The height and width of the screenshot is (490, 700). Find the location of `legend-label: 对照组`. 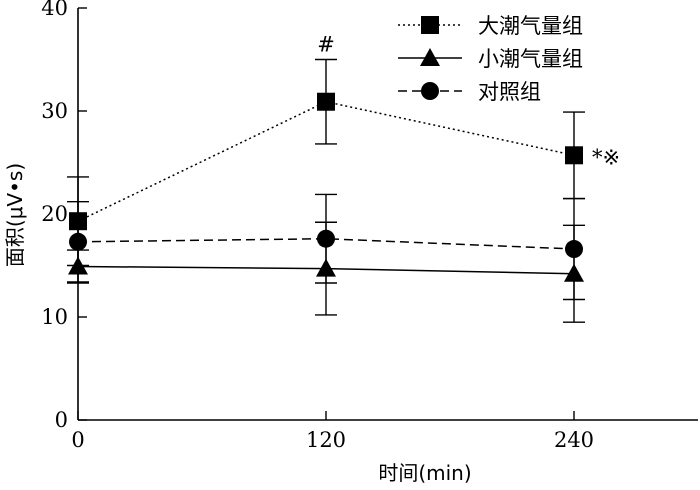

legend-label: 对照组 is located at coordinates (509, 92).